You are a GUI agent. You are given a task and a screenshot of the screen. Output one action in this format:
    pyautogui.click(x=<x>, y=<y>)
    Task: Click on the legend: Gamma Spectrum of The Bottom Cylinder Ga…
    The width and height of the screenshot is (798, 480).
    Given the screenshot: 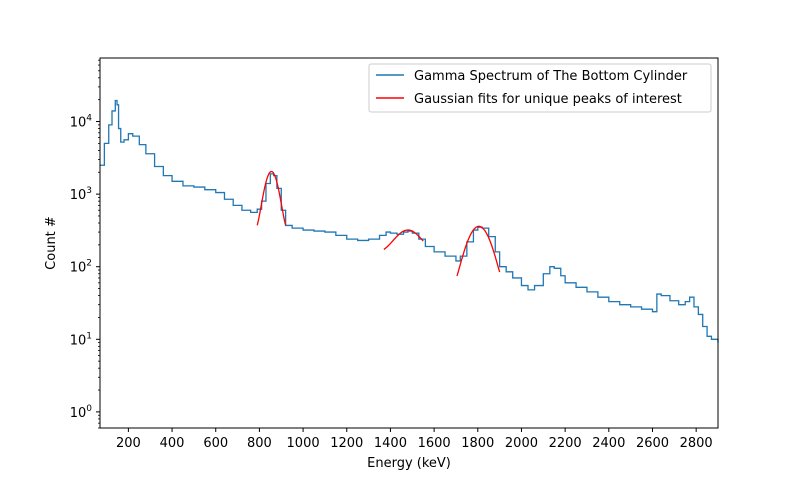 What is the action you would take?
    pyautogui.click(x=540, y=88)
    